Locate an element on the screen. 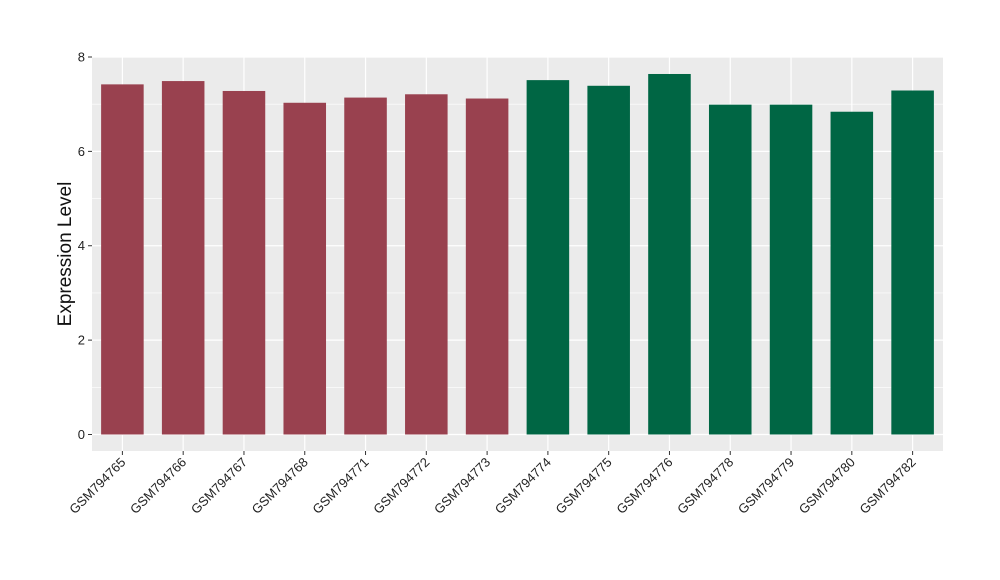 This screenshot has width=1000, height=580. y-axis-title: Expression Level is located at coordinates (65, 254).